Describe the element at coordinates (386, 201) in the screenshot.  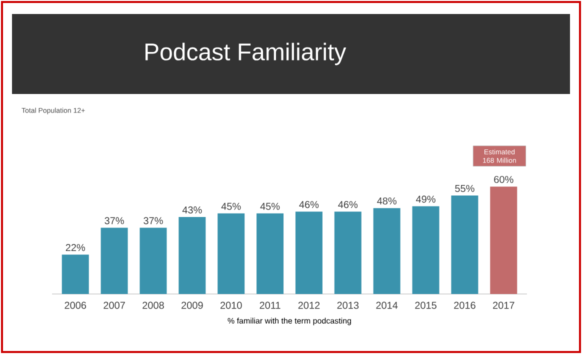
I see `data-label: 48%` at that location.